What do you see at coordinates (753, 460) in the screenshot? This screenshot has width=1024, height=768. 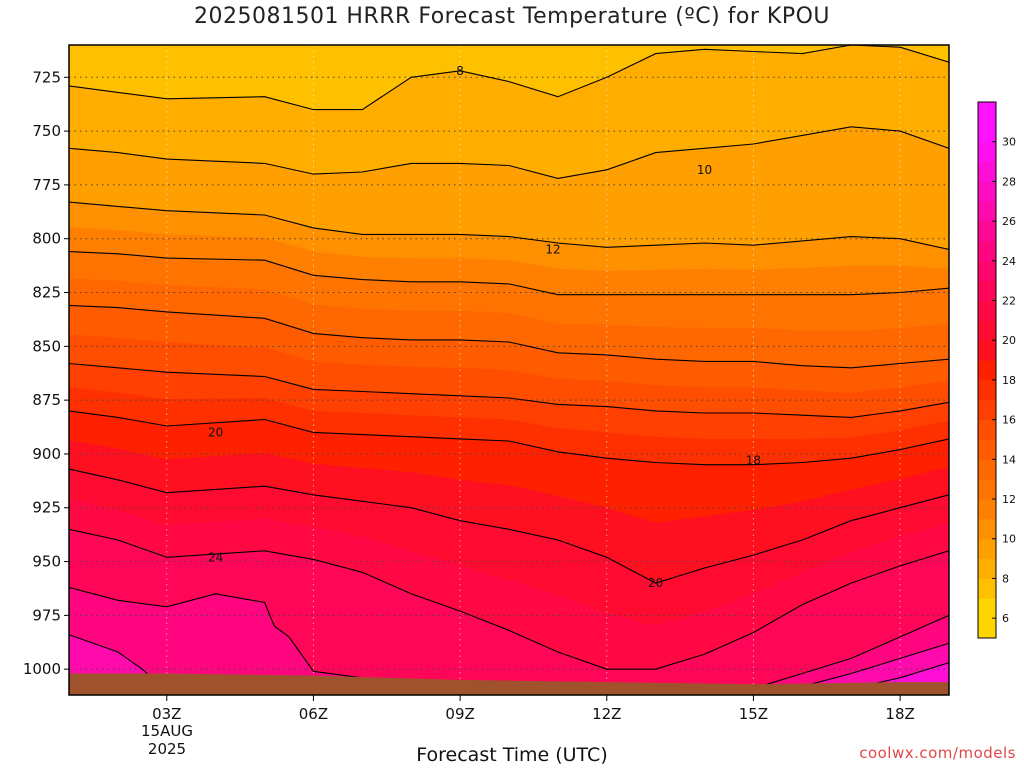 I see `contour-label-18-4: 18` at bounding box center [753, 460].